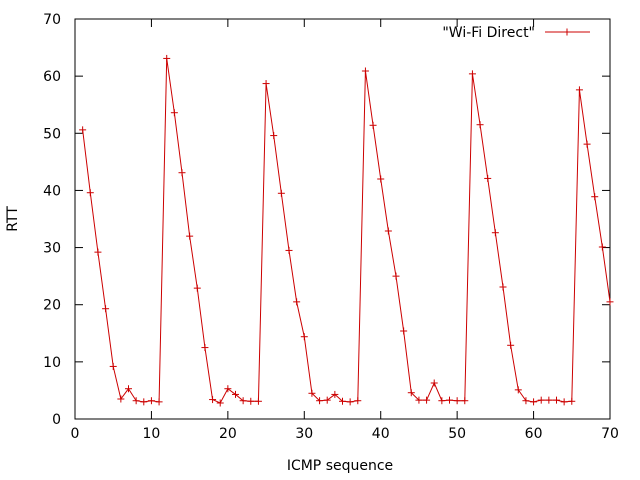 Image resolution: width=640 pixels, height=480 pixels. Describe the element at coordinates (488, 33) in the screenshot. I see `legend-label: "Wi-Fi Direct"` at that location.